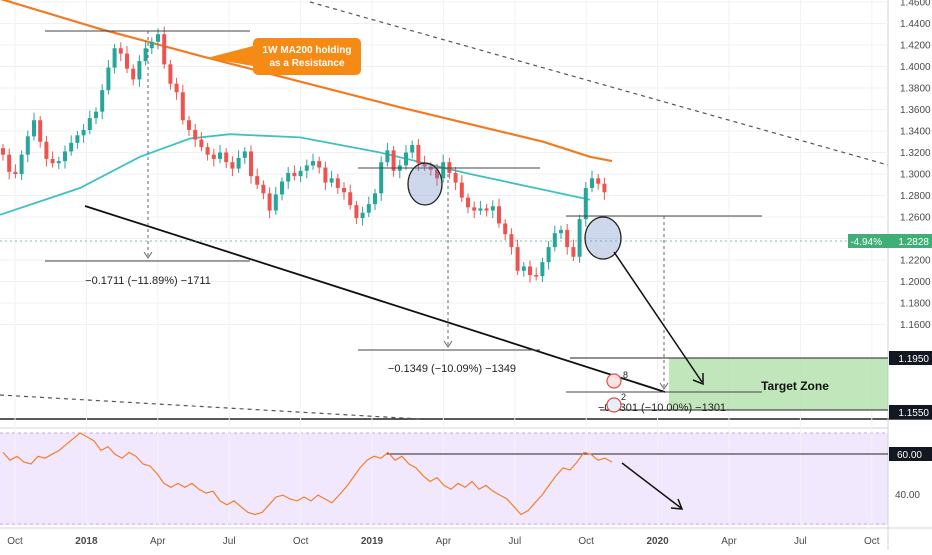  What do you see at coordinates (890, 241) in the screenshot?
I see `last-price-badge: -4.94% 1.2828` at bounding box center [890, 241].